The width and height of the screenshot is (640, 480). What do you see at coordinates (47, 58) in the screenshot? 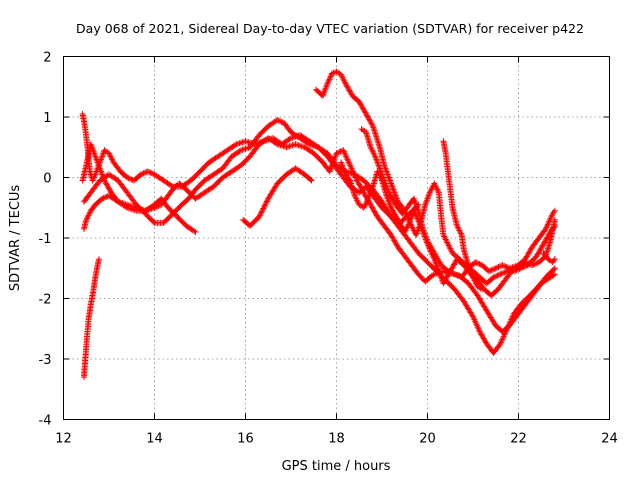
I see `y-tick-label: 2` at bounding box center [47, 58].